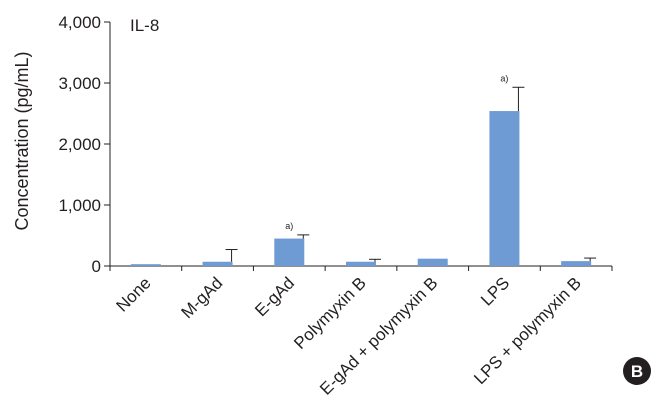 This screenshot has height=412, width=664. Describe the element at coordinates (79, 144) in the screenshot. I see `y-tick-label: 2,000` at that location.